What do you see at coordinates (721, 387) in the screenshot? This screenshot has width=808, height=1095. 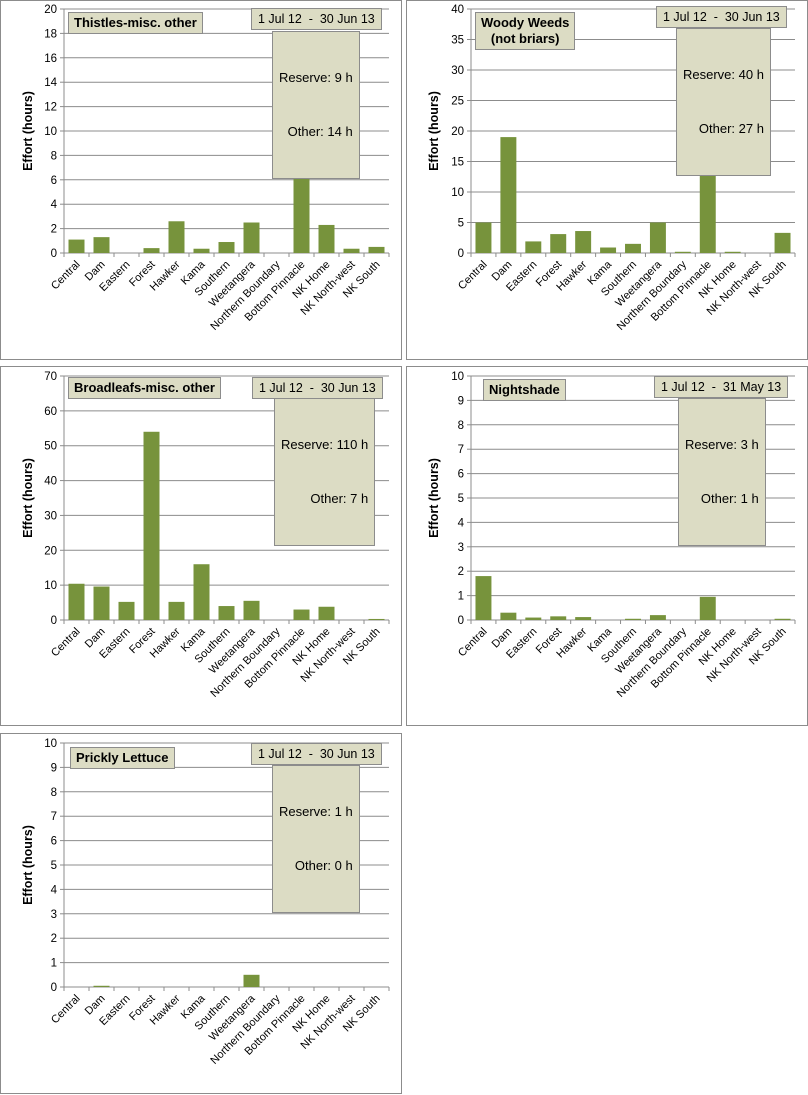 I see `date-range: 1 Jul 12 - 31 May 13` at bounding box center [721, 387].